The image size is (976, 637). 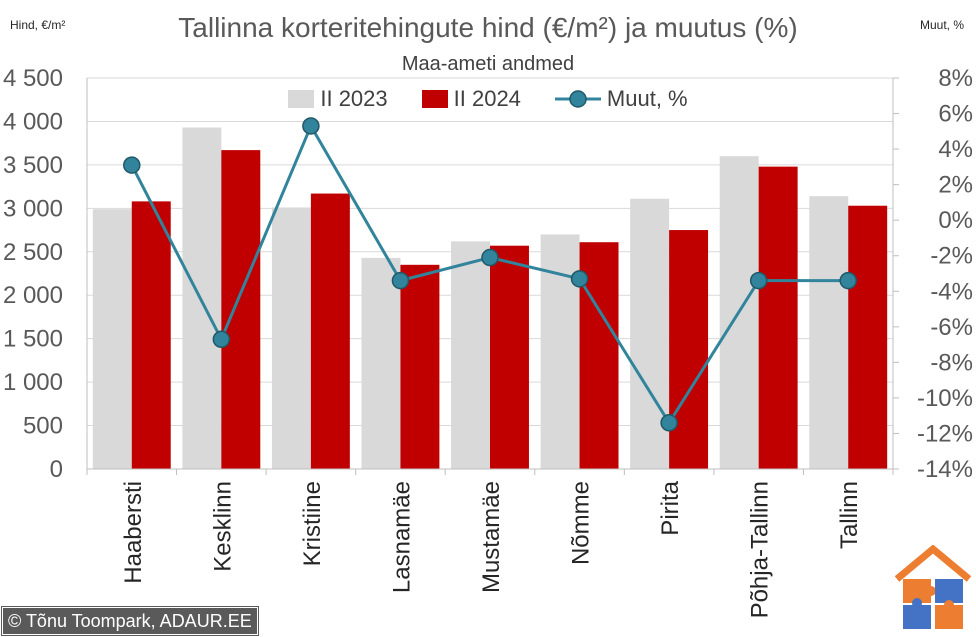 I want to click on y-right-axis-label: Muut, %, so click(x=941, y=25).